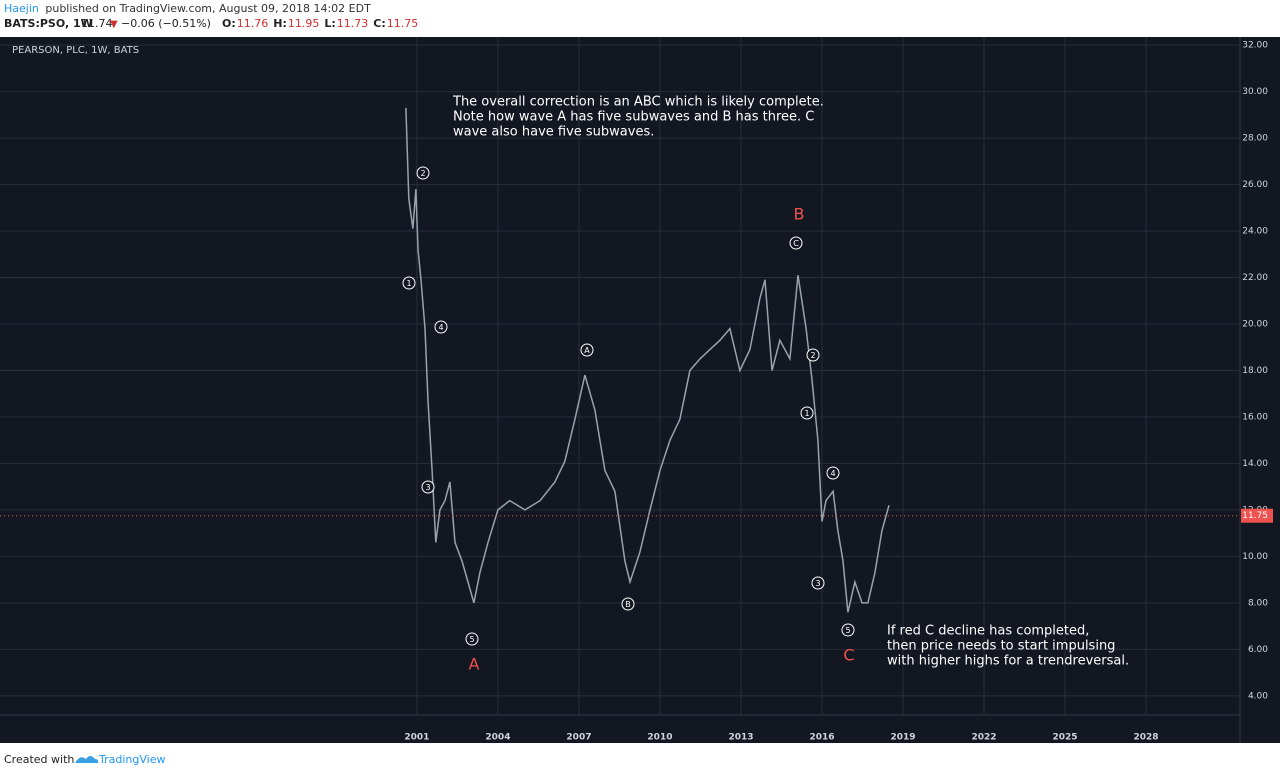 This screenshot has height=779, width=1280. Describe the element at coordinates (553, 132) in the screenshot. I see `annotation: wave also have five subwaves.` at that location.